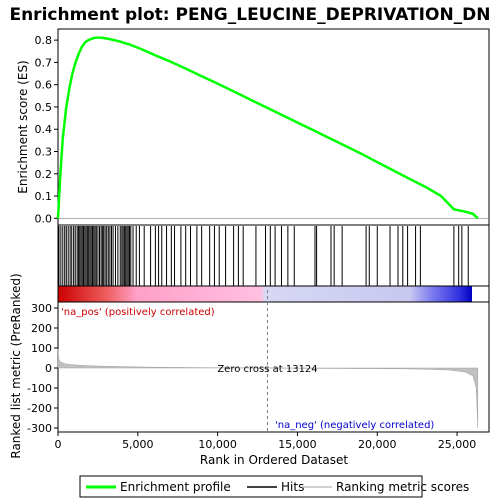  What do you see at coordinates (138, 444) in the screenshot?
I see `x-tick-label: 5,000` at bounding box center [138, 444].